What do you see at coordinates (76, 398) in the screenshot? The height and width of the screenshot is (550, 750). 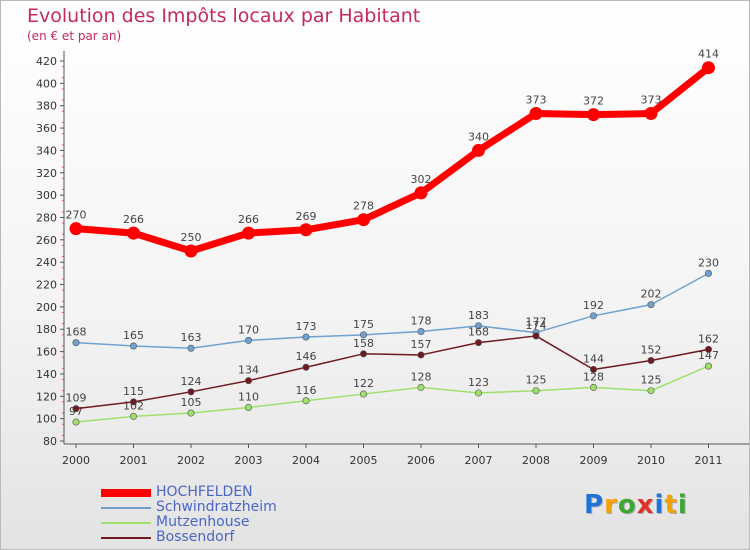 I see `data-label: 109` at bounding box center [76, 398].